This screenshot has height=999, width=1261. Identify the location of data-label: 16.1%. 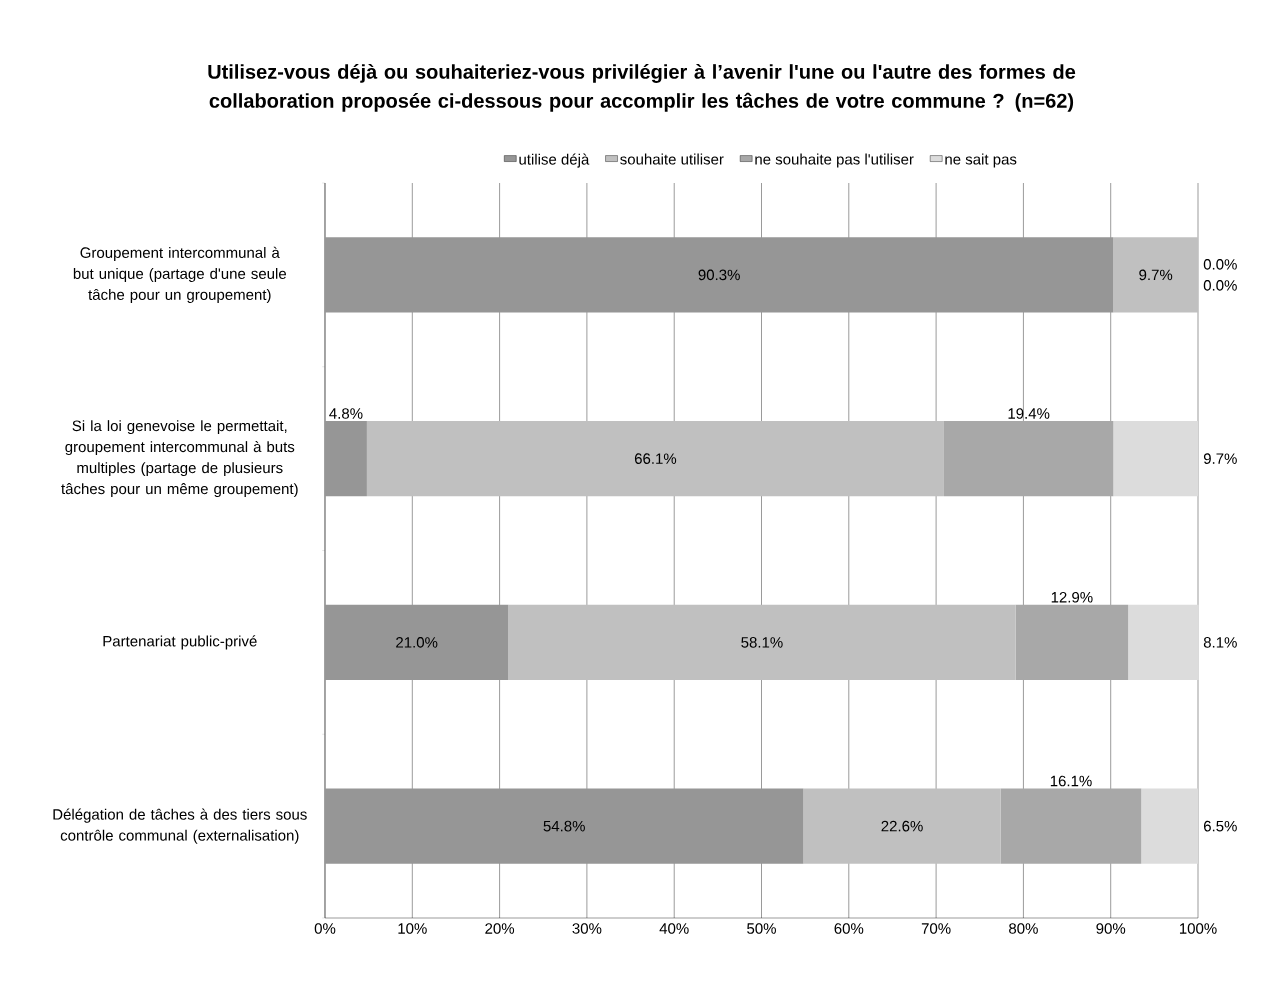
(1071, 781).